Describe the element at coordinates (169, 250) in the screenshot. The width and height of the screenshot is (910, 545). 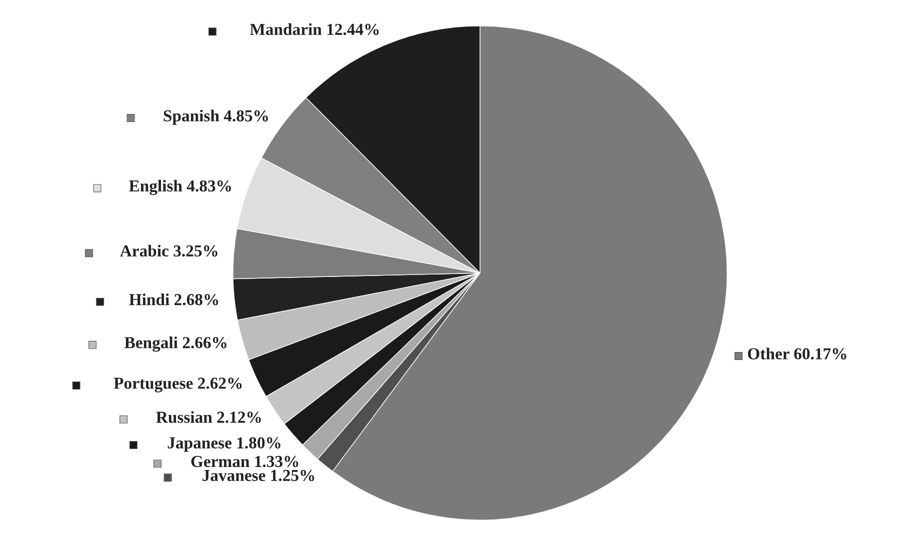
I see `legend-label: Arabic 3.25%` at that location.